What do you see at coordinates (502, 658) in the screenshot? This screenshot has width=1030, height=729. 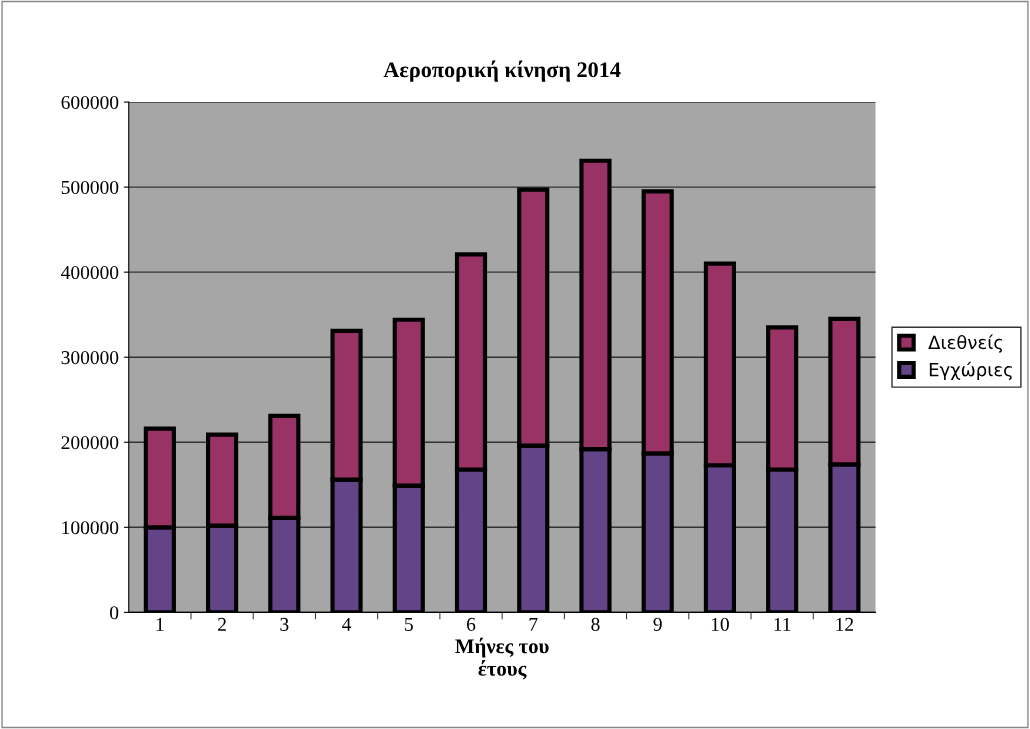 I see `x-axis-title: Μήνες του έτους` at bounding box center [502, 658].